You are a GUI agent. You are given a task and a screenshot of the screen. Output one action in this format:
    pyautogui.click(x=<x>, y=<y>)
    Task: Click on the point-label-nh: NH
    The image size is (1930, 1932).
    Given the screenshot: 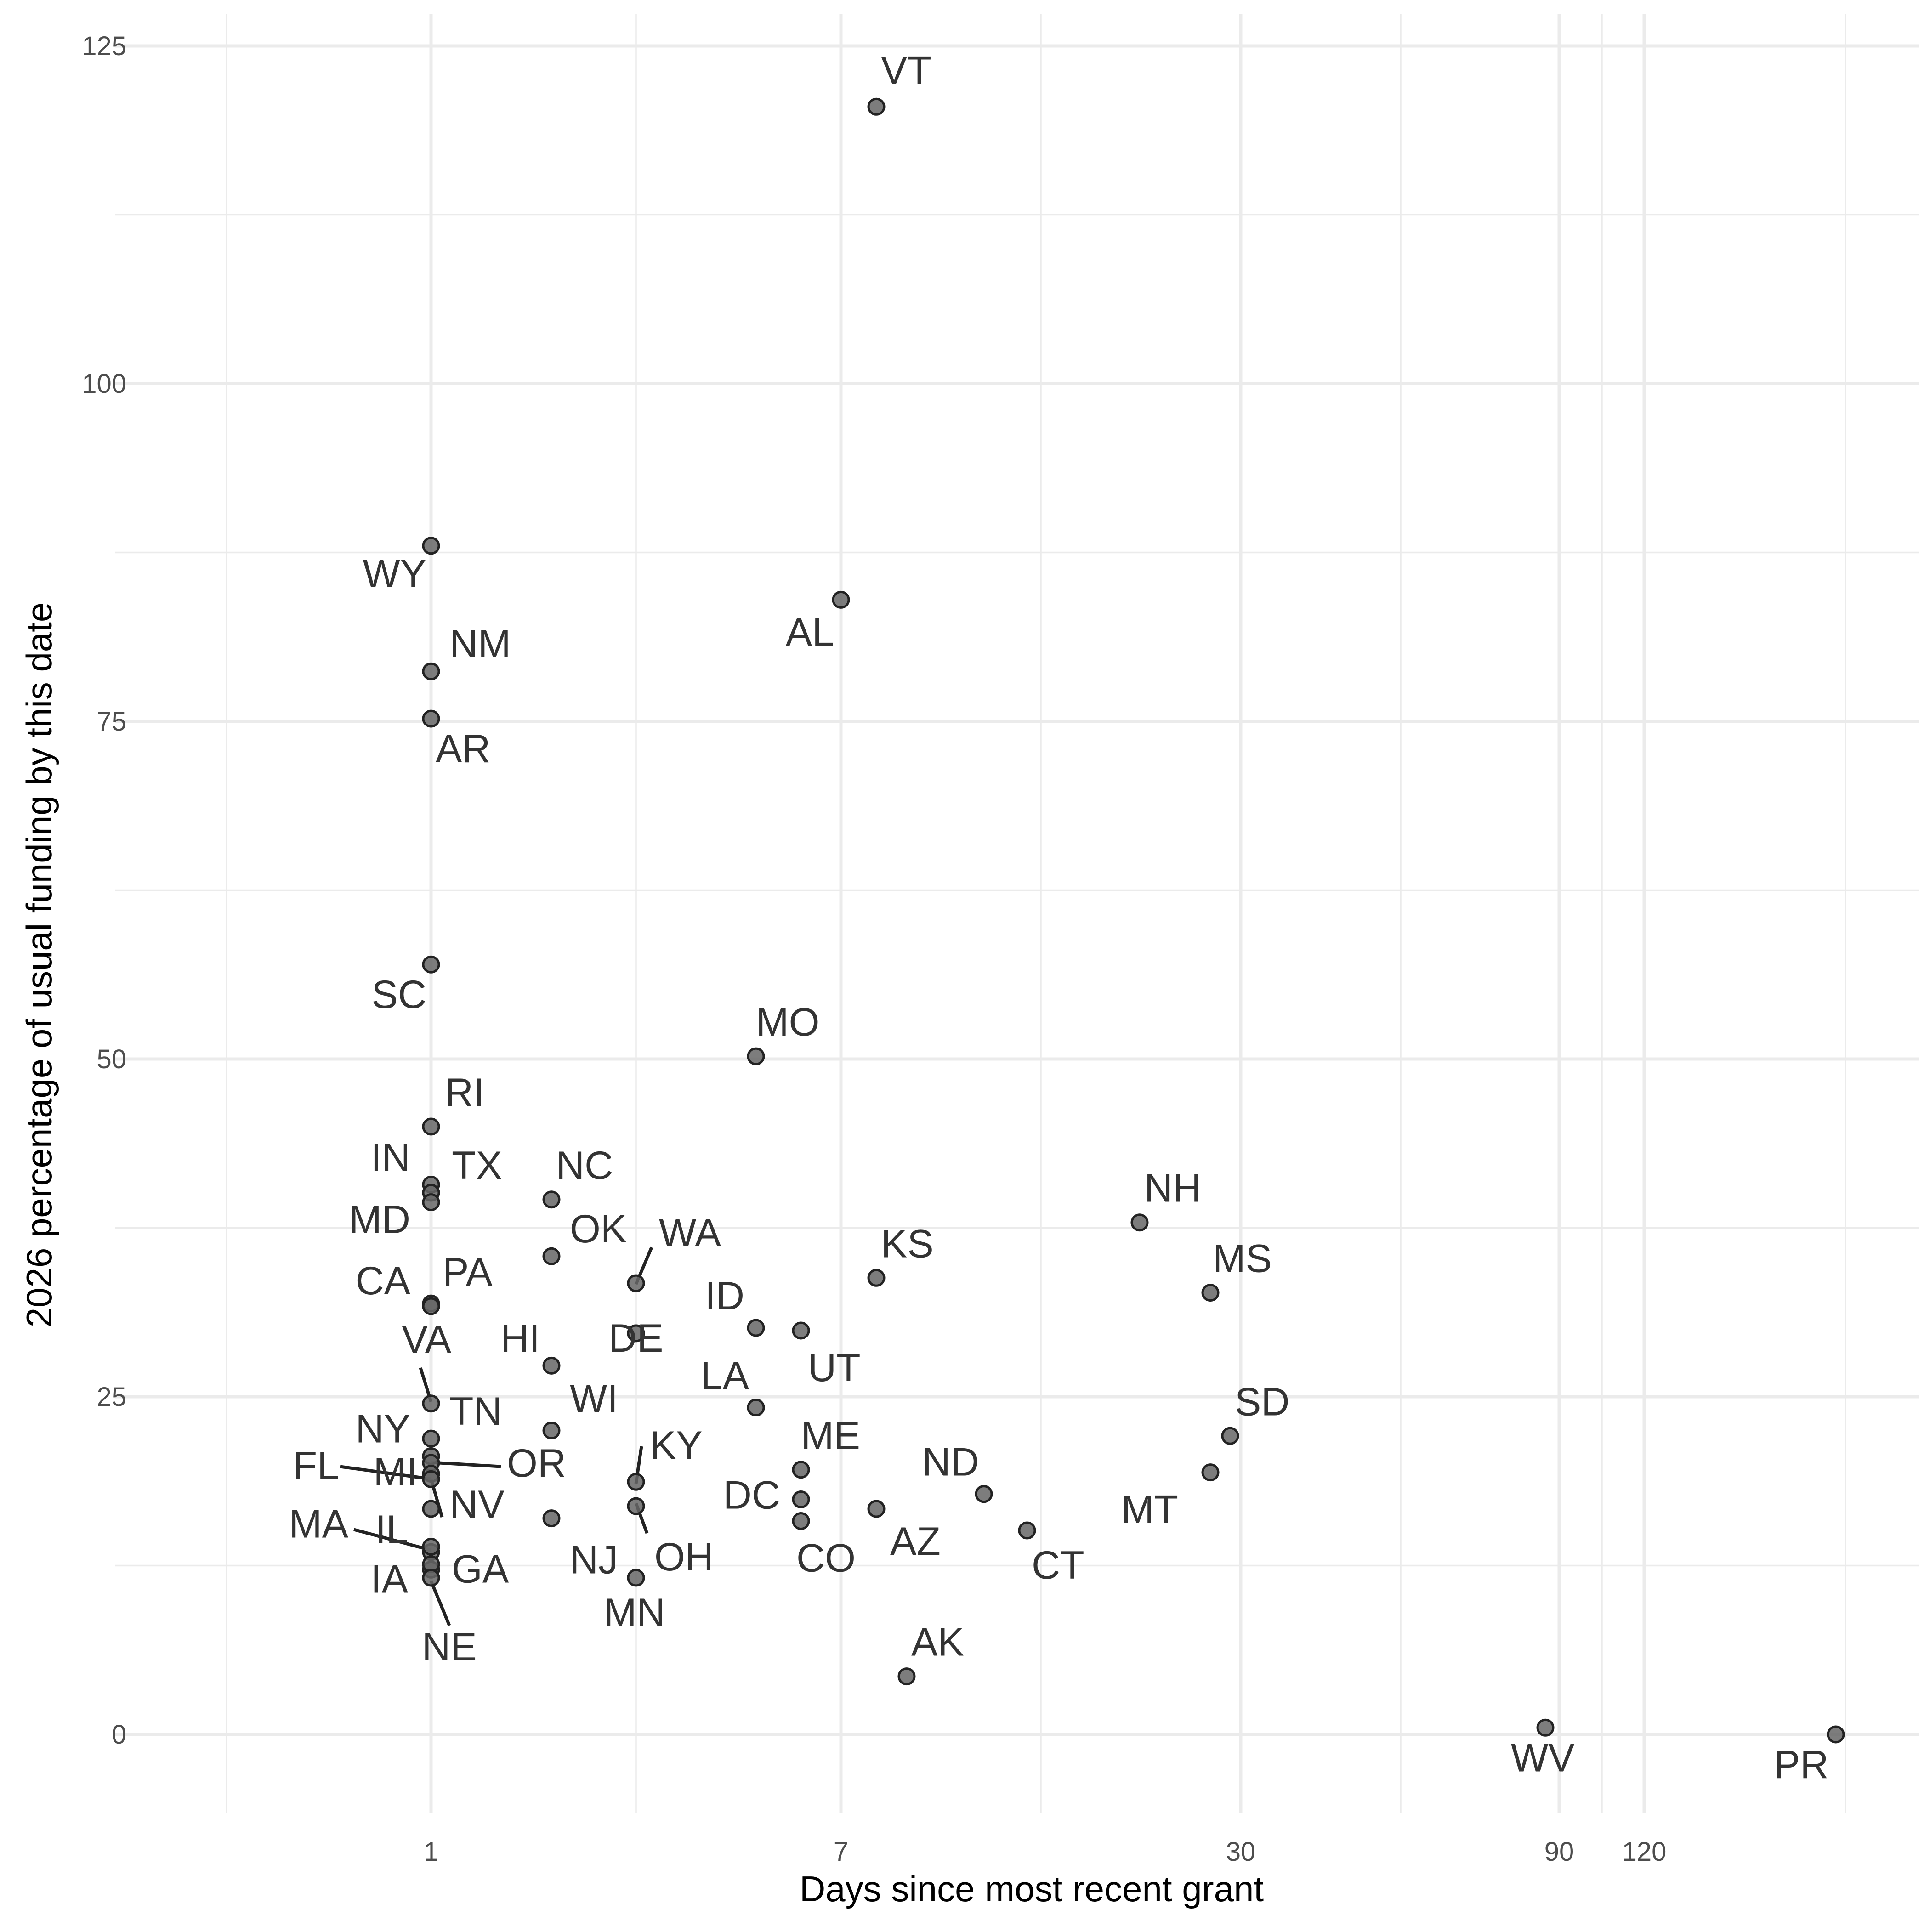 What is the action you would take?
    pyautogui.click(x=1172, y=1189)
    